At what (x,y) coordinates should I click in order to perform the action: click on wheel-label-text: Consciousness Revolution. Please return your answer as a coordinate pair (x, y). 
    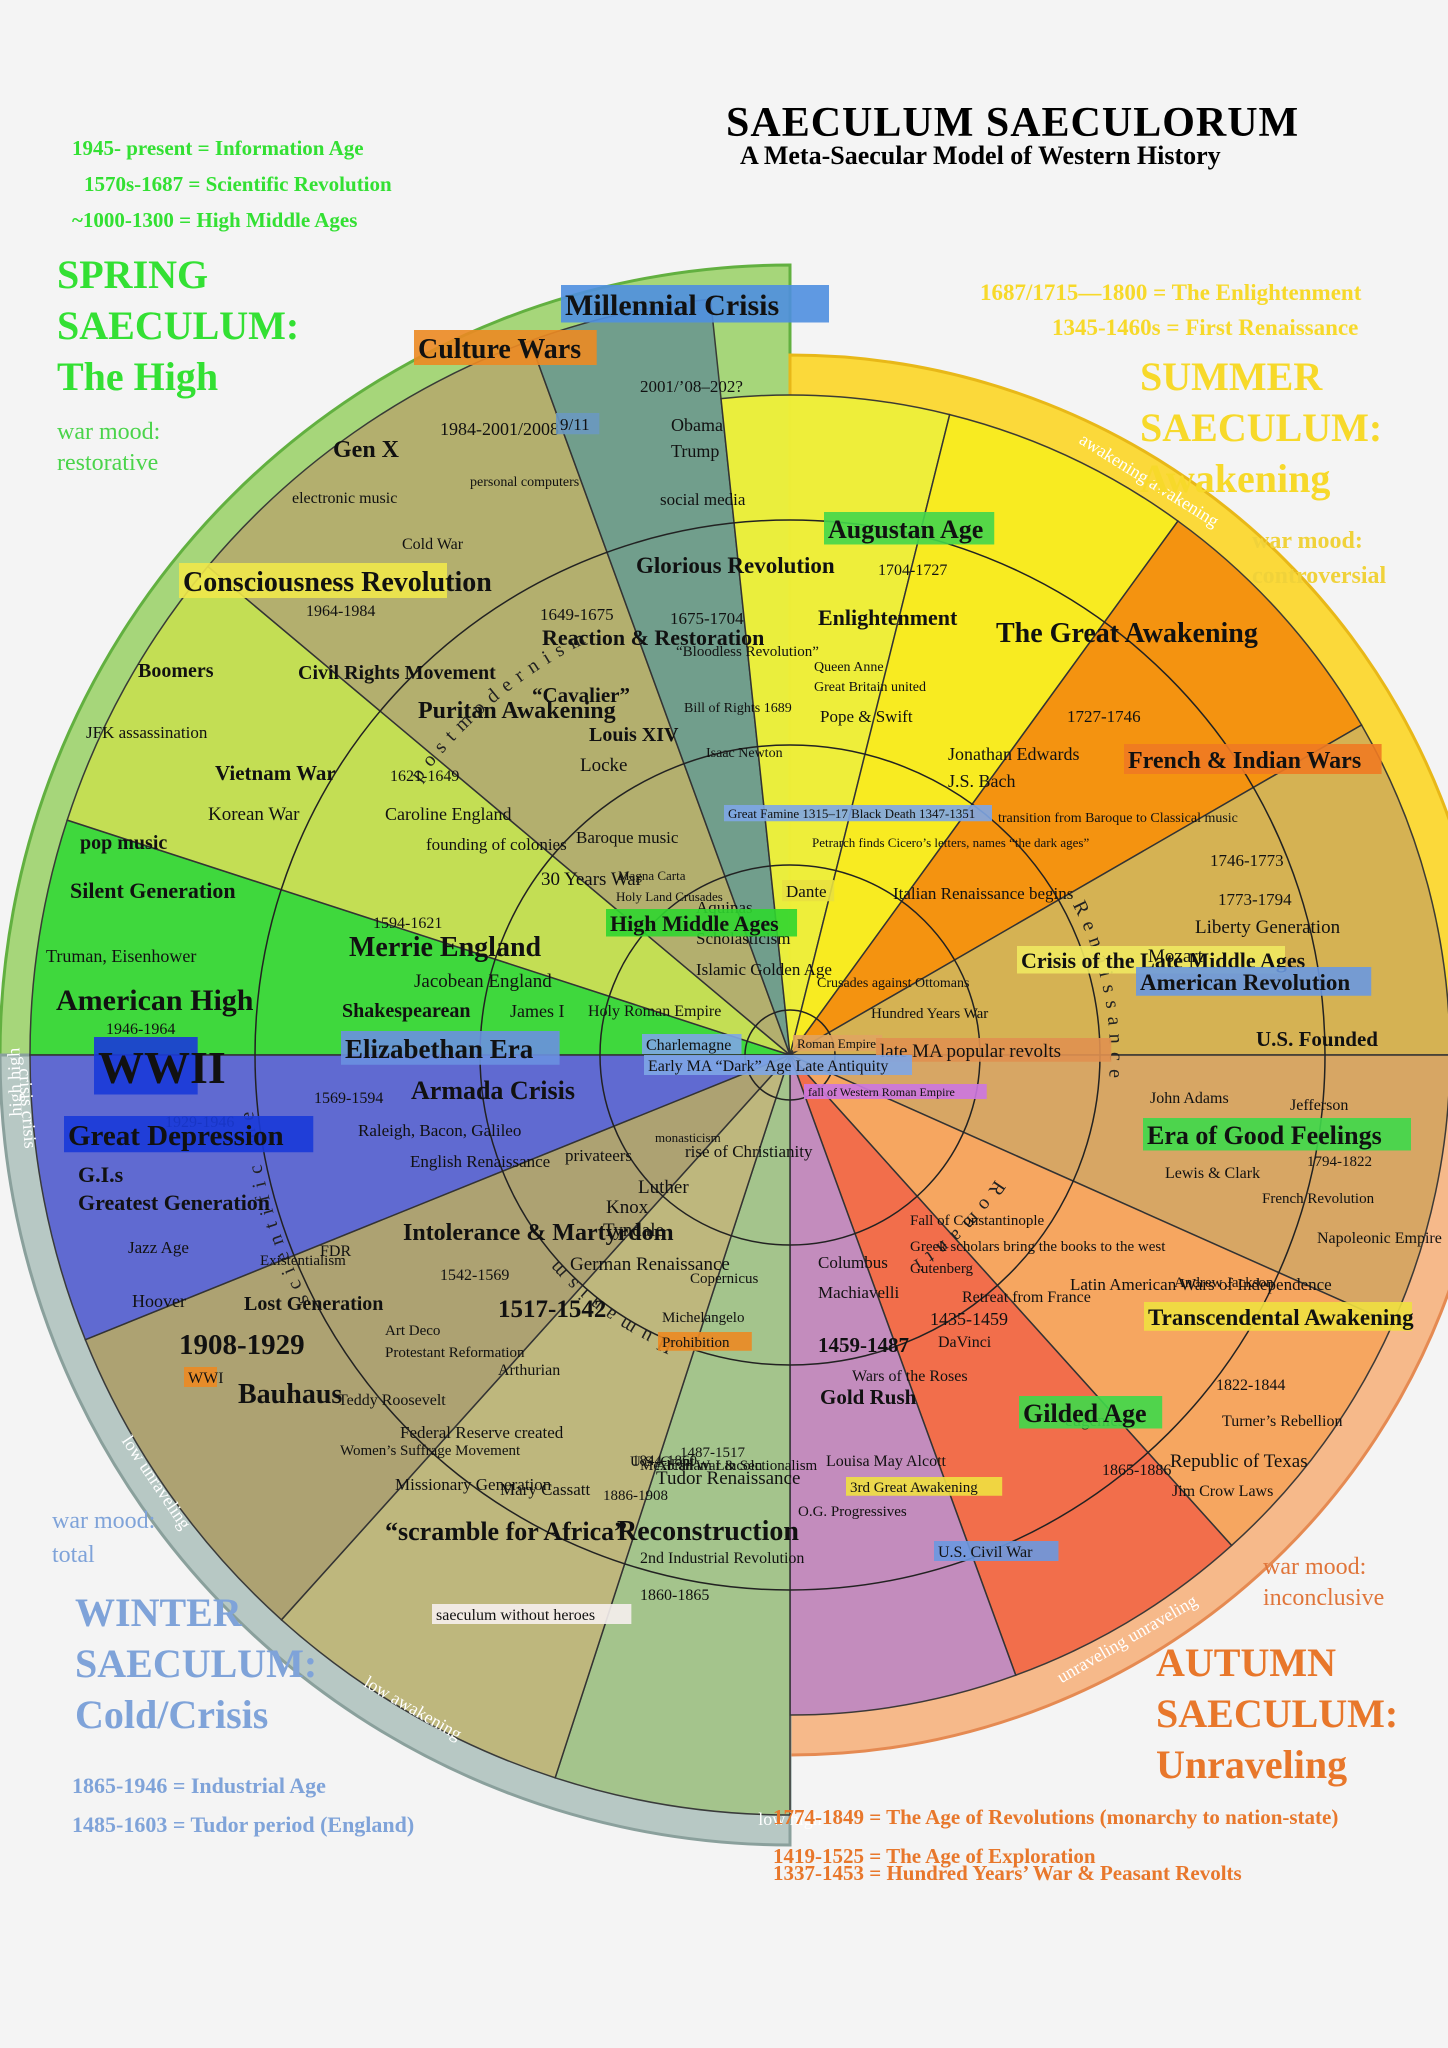
    Looking at the image, I should click on (337, 582).